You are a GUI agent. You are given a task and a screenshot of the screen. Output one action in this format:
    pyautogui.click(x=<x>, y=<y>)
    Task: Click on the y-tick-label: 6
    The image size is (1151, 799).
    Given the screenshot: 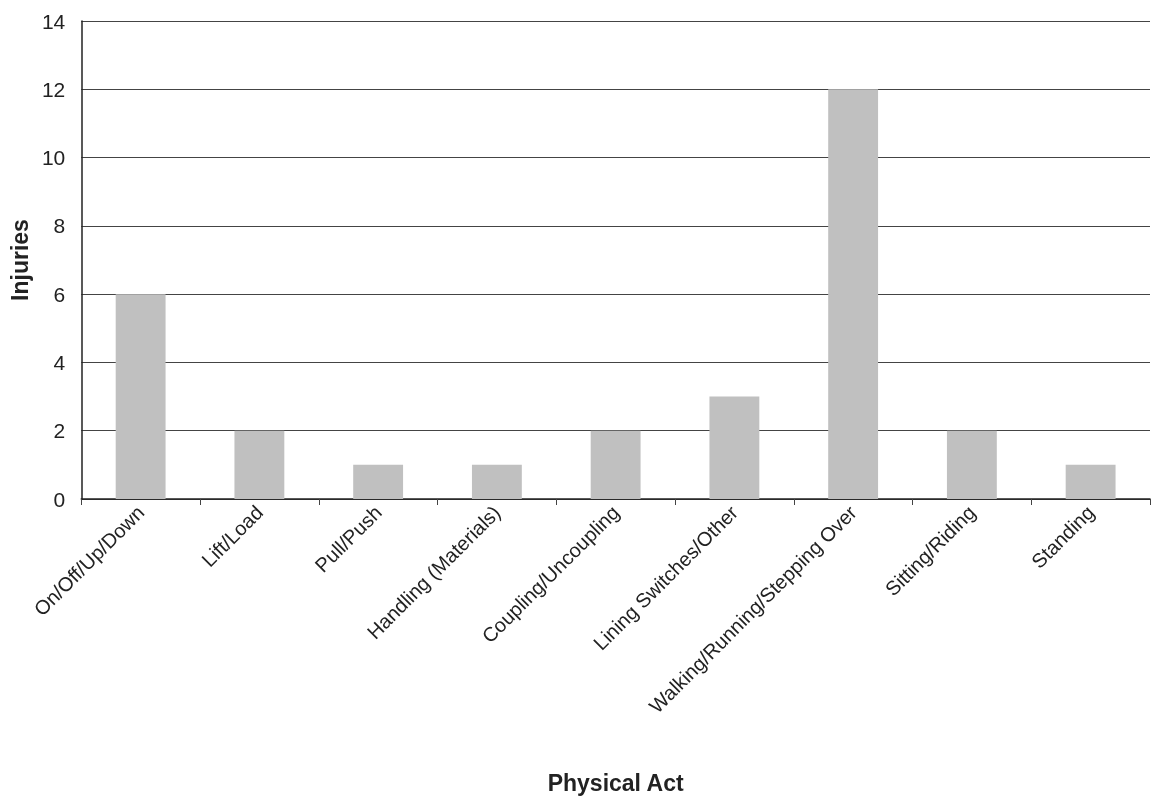 What is the action you would take?
    pyautogui.click(x=59, y=294)
    